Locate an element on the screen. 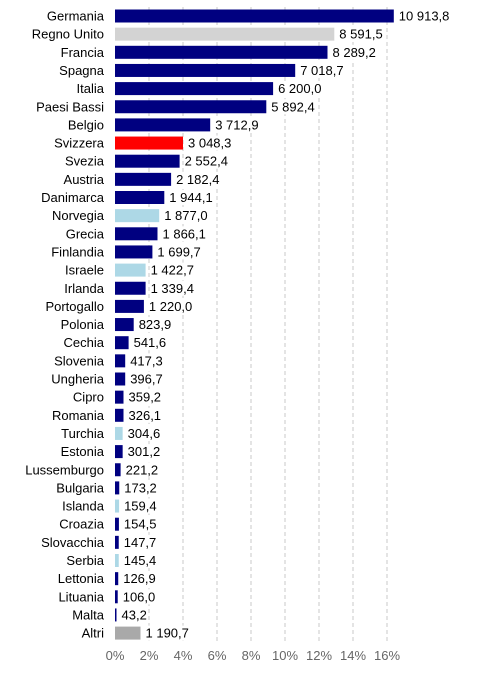 This screenshot has width=480, height=680. category-label: Ungheria is located at coordinates (78, 379).